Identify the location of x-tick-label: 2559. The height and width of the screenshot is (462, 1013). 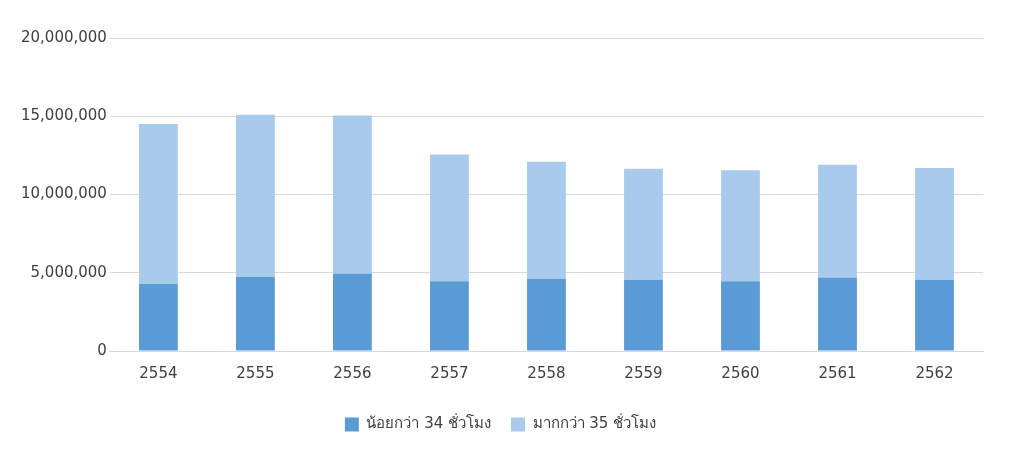
(643, 372).